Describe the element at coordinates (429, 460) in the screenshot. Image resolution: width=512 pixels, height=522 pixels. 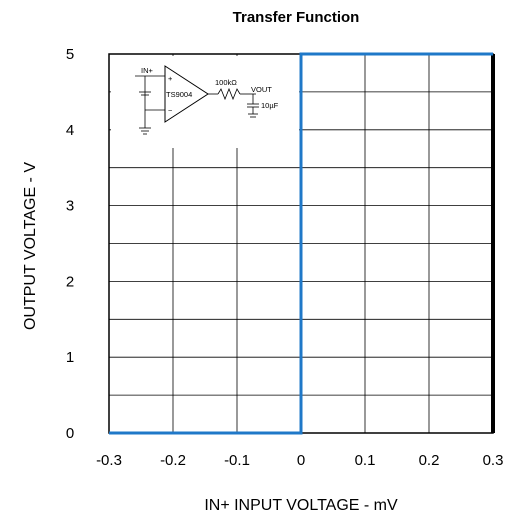
I see `x-tick-label: 0.2` at that location.